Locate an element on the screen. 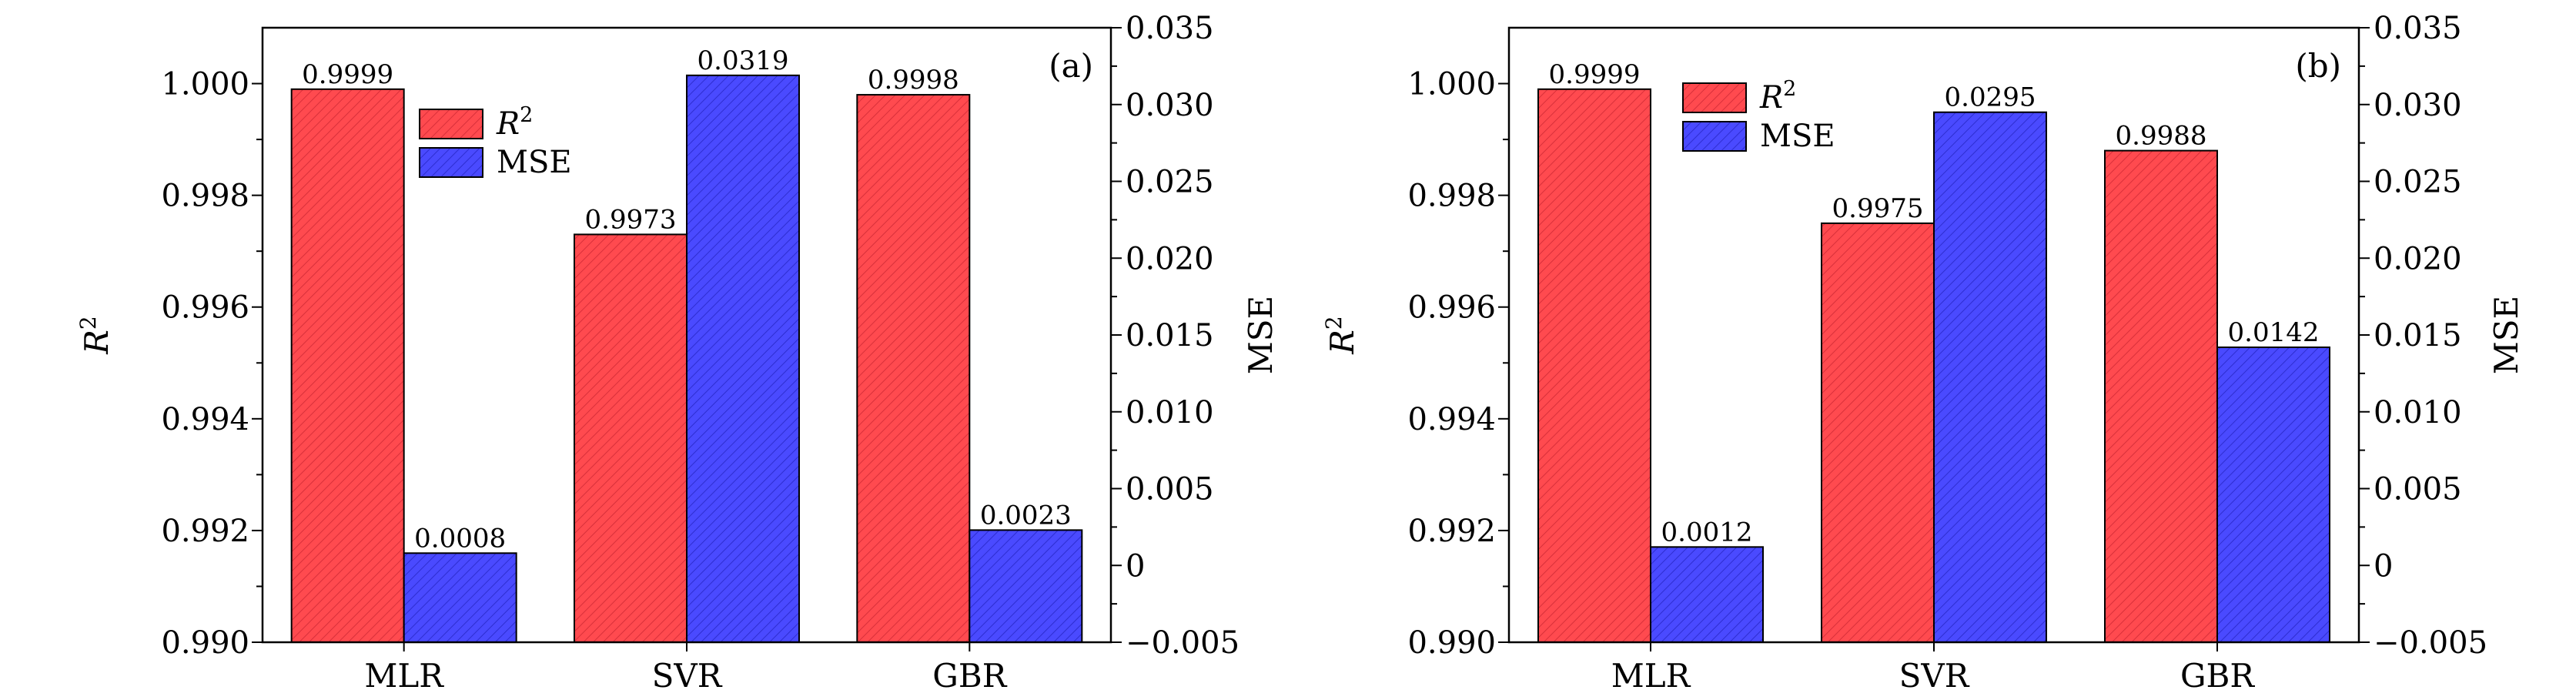 This screenshot has width=2576, height=700. data-label-r2-gbr: 0.9998 is located at coordinates (914, 80).